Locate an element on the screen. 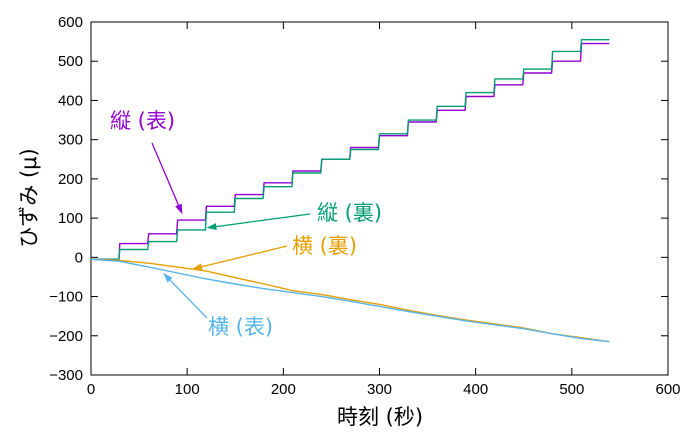 This screenshot has width=696, height=438. y-tick-label: 300 is located at coordinates (70, 140).